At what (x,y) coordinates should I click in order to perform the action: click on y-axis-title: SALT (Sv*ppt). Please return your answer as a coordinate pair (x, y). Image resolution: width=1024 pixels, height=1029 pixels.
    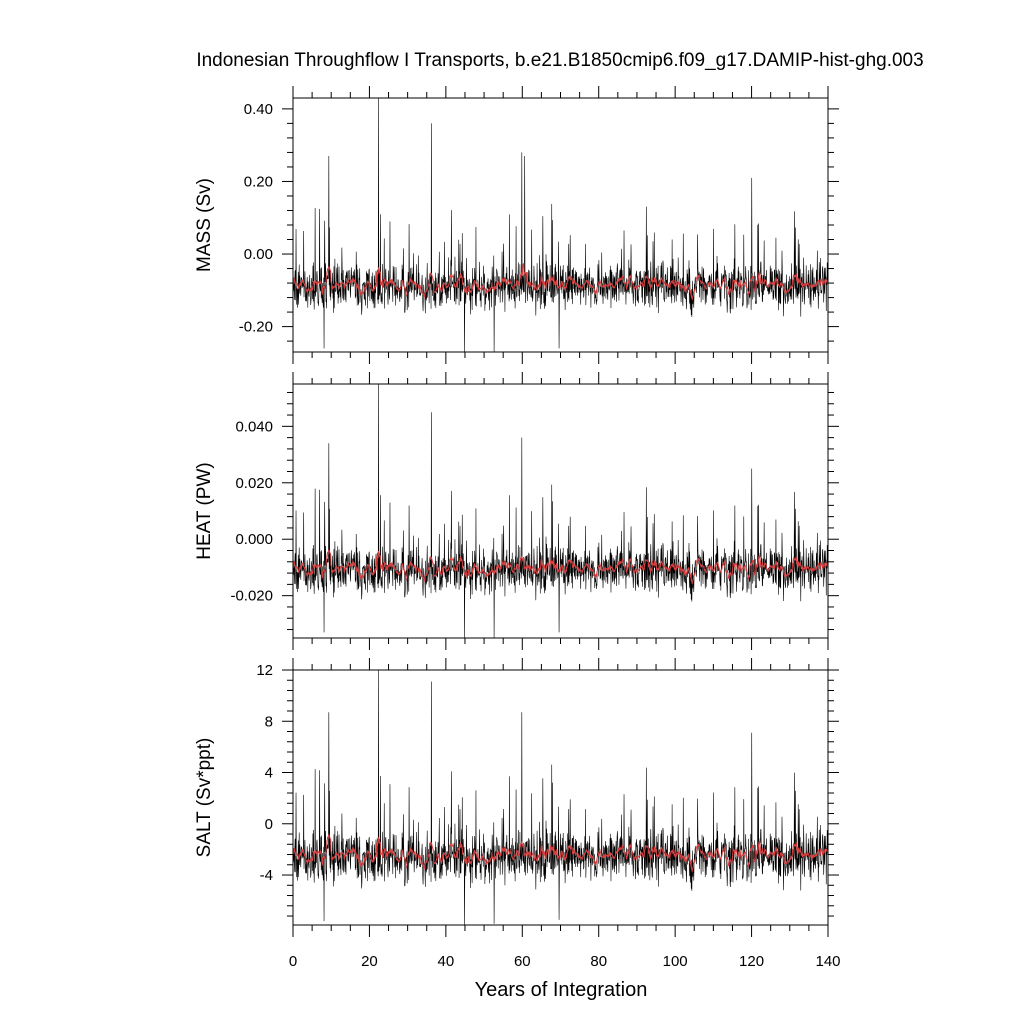
    Looking at the image, I should click on (204, 798).